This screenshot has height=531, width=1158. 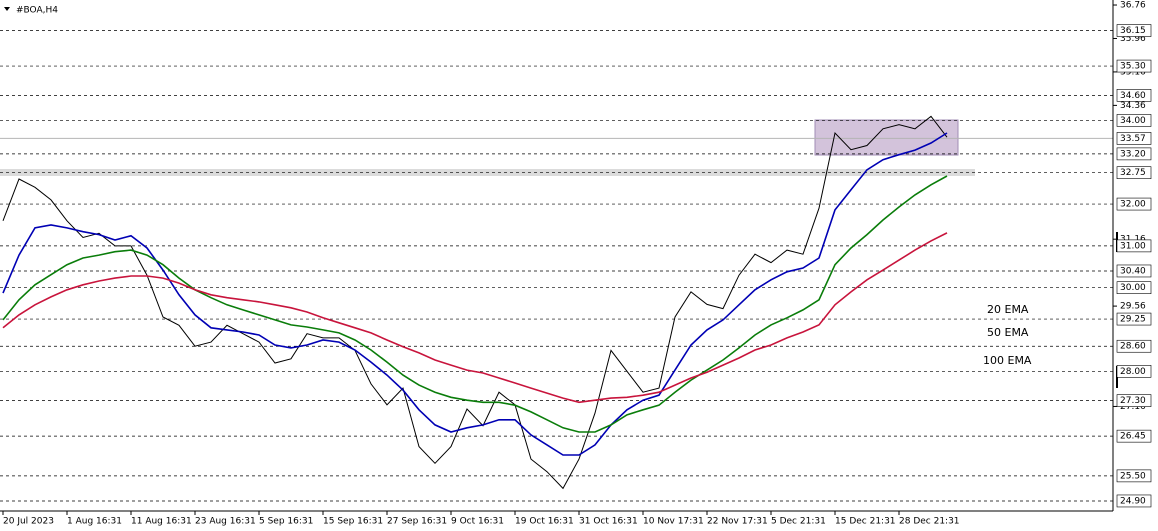 I want to click on level-label: 24.90, so click(x=1133, y=501).